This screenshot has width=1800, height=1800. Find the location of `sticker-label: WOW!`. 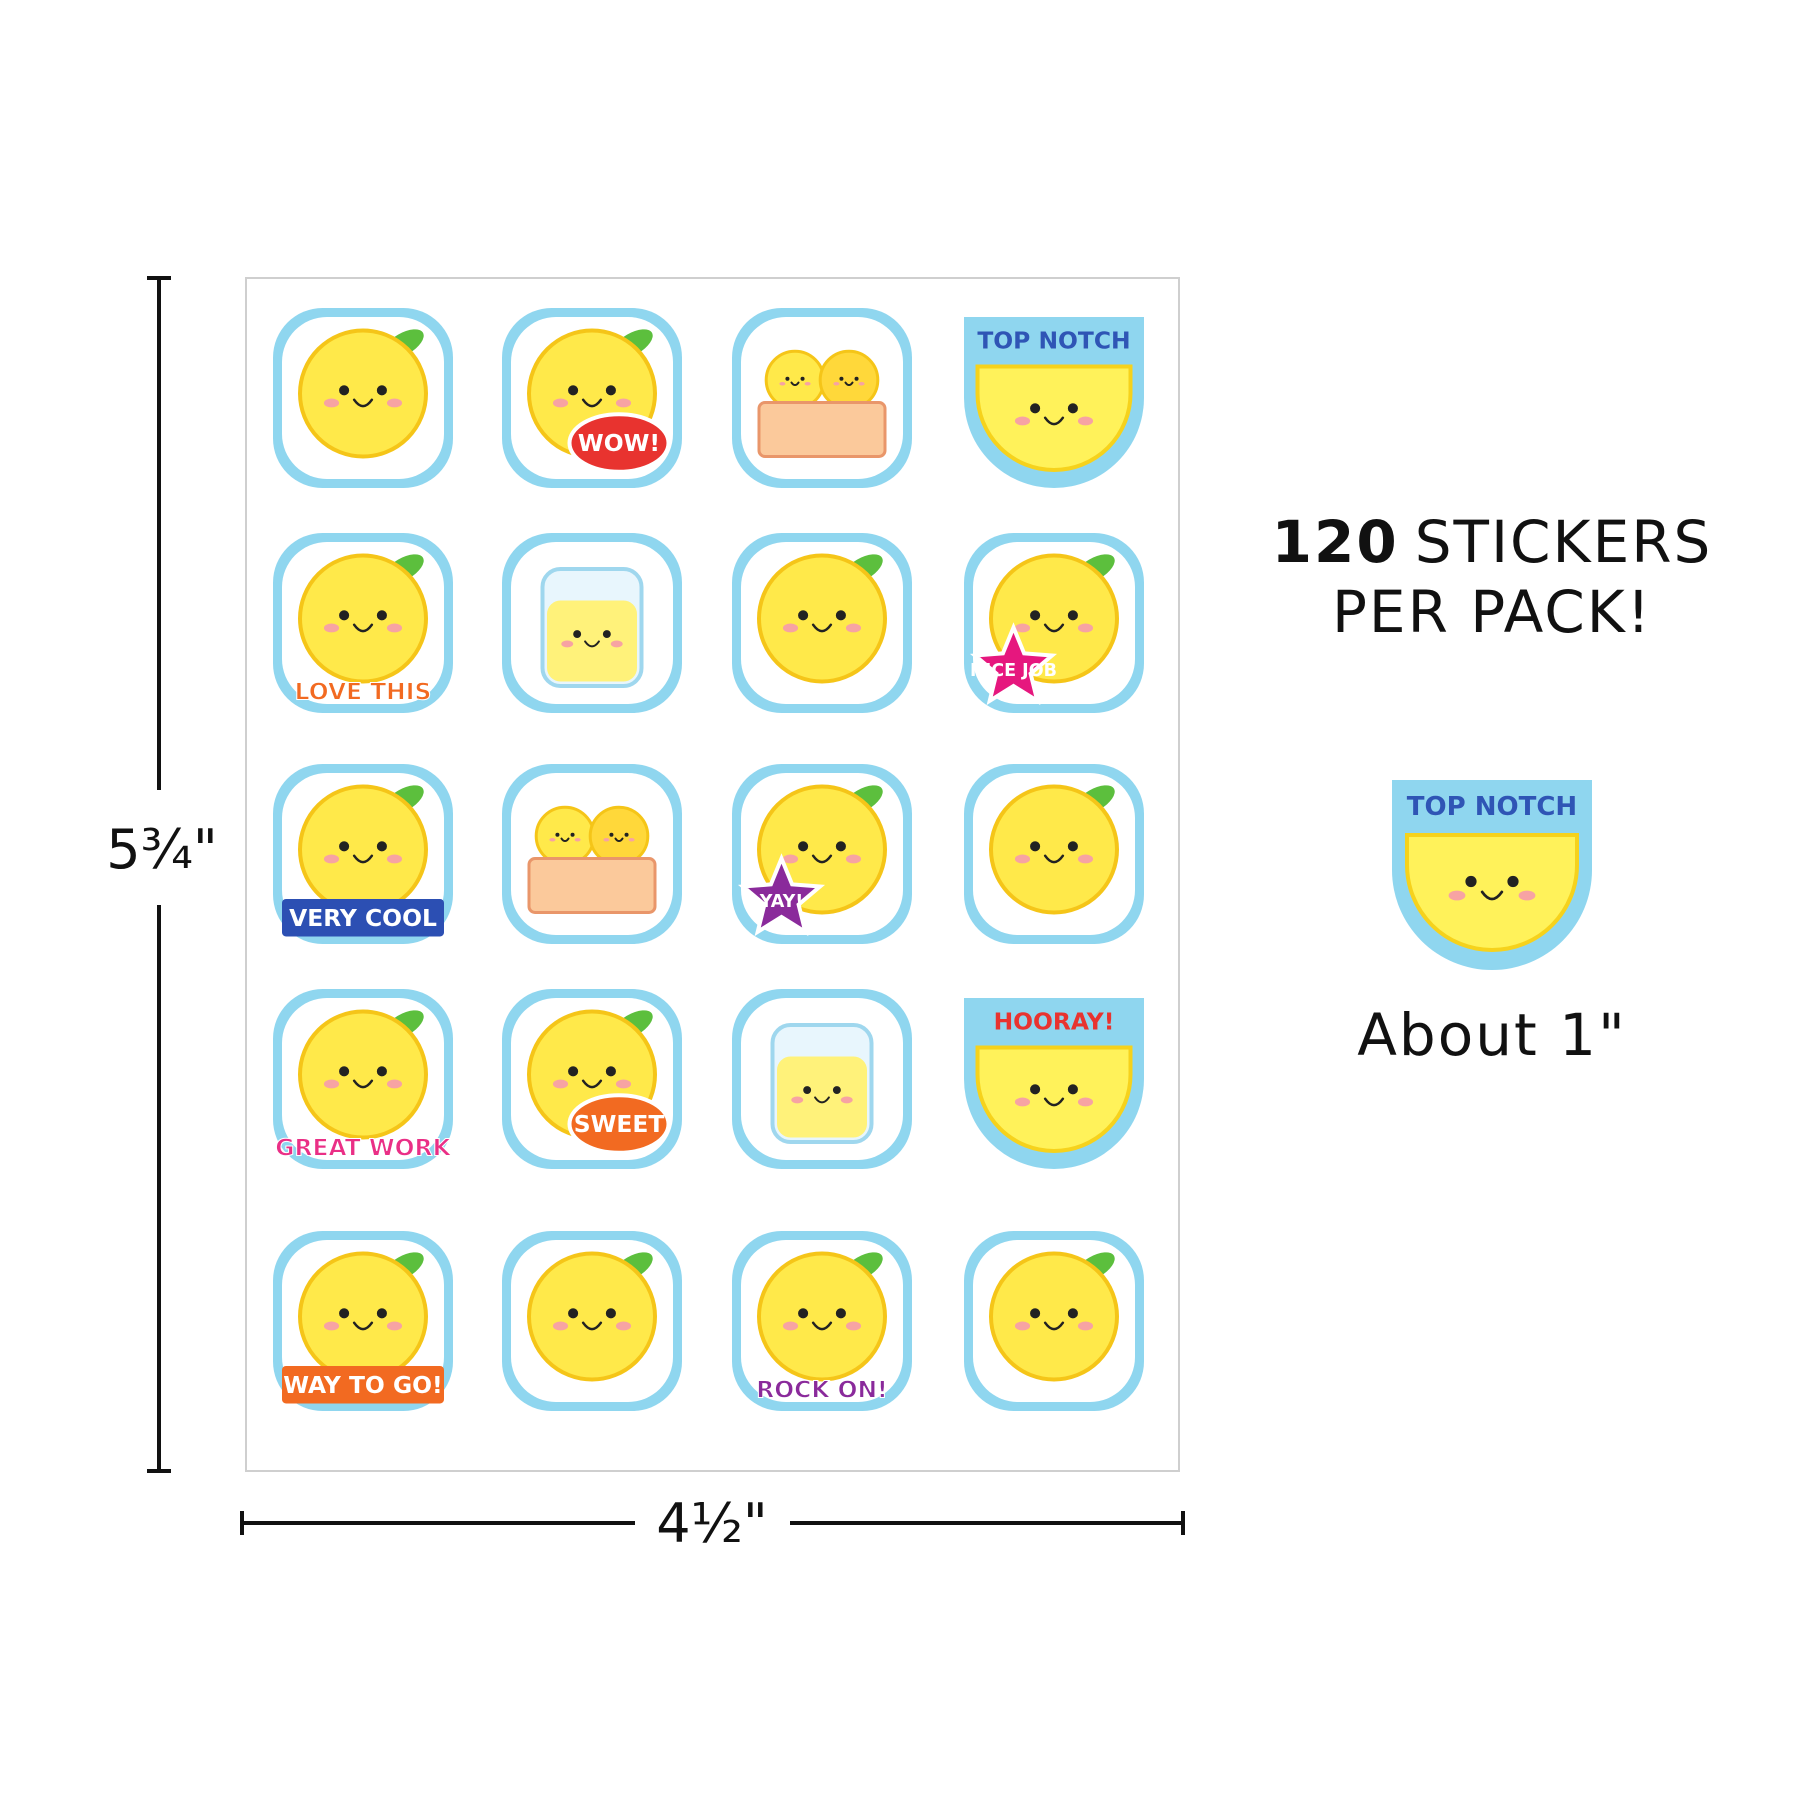

sticker-label: WOW! is located at coordinates (619, 443).